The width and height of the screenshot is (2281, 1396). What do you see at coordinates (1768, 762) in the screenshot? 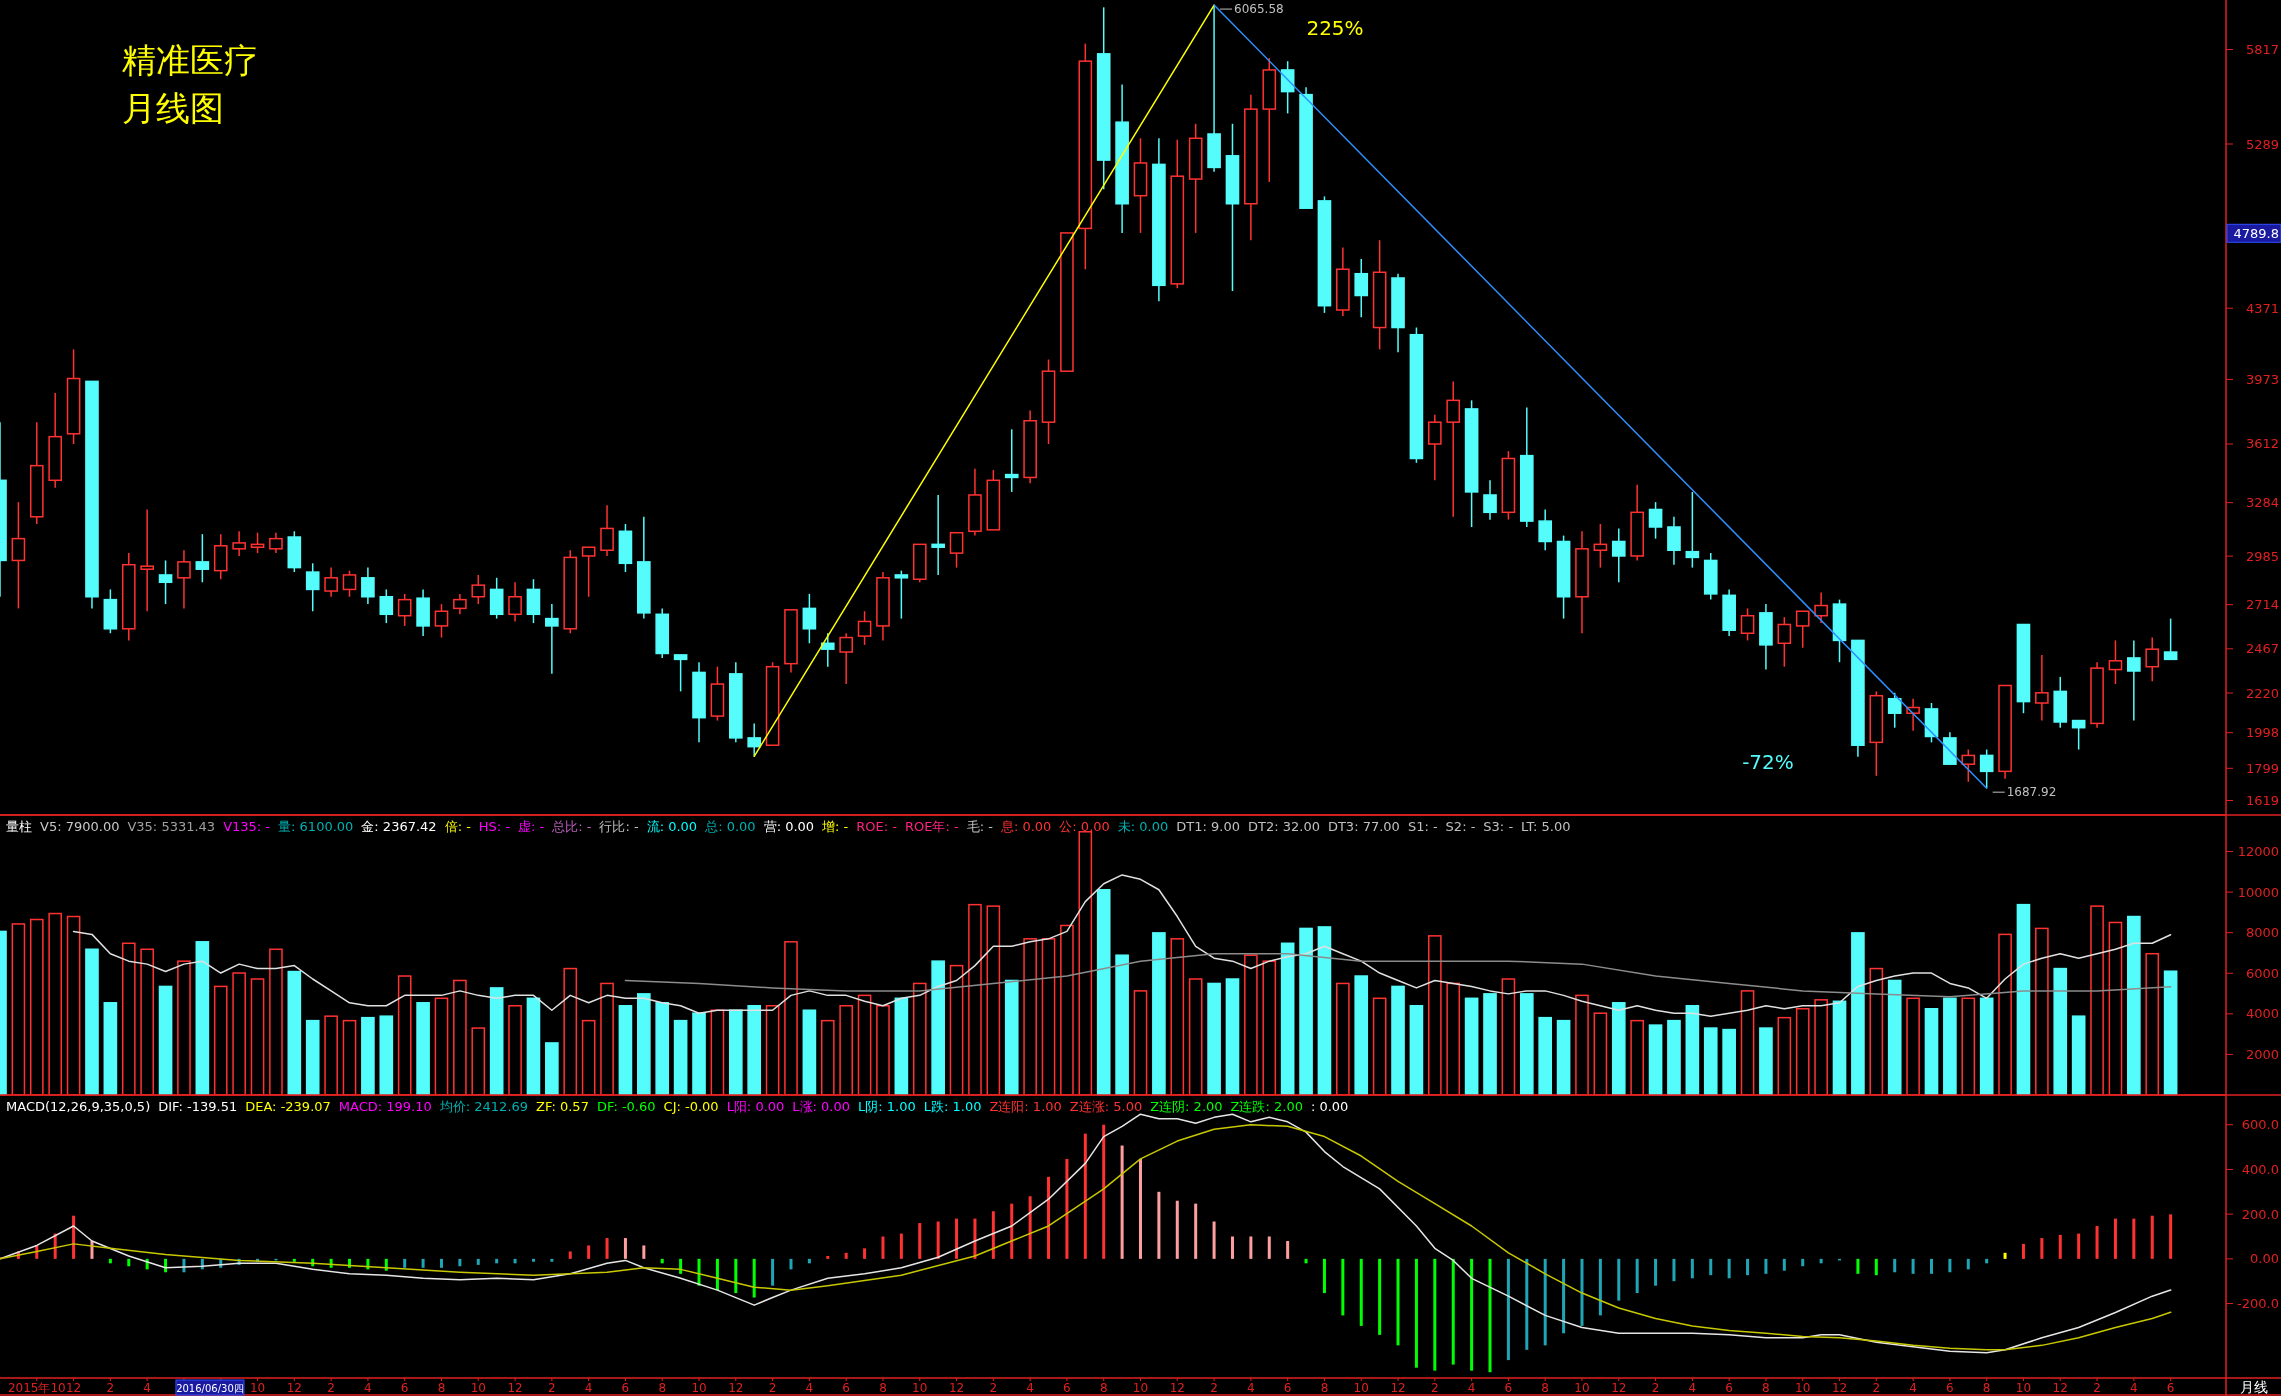
I see `annotation: -72%` at bounding box center [1768, 762].